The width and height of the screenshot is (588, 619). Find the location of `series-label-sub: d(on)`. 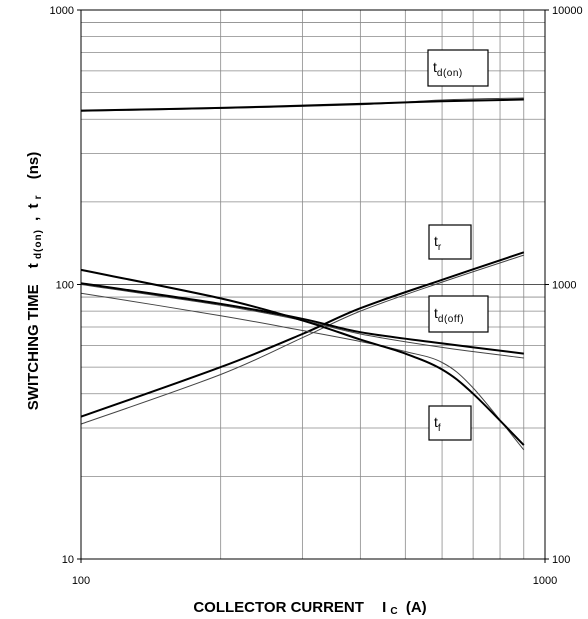

series-label-sub: d(on) is located at coordinates (450, 73).